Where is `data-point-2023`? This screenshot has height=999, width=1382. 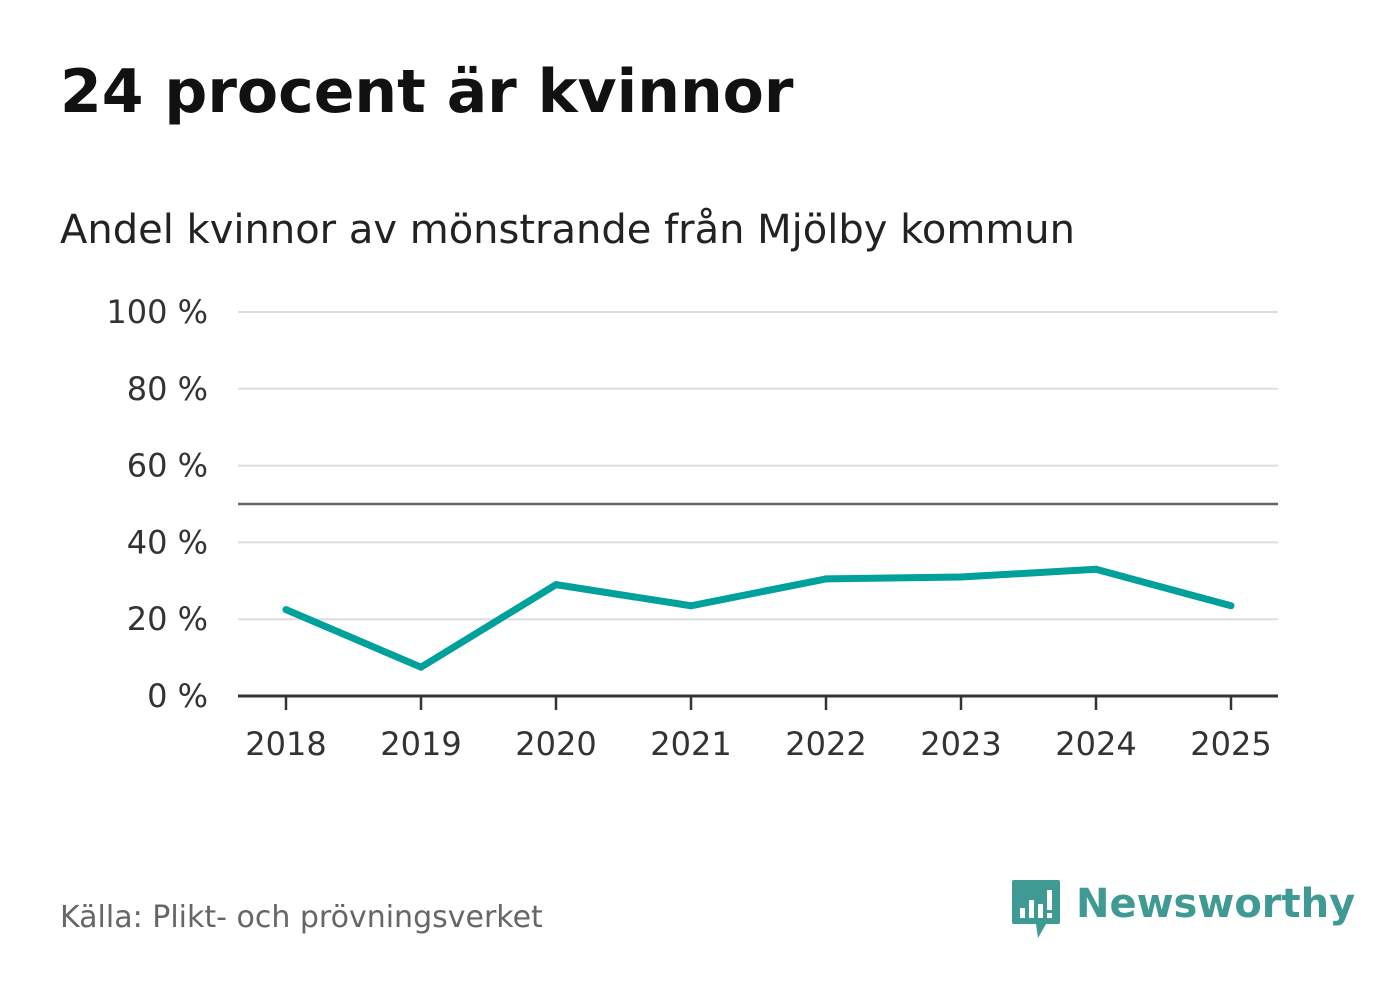
data-point-2023 is located at coordinates (961, 577).